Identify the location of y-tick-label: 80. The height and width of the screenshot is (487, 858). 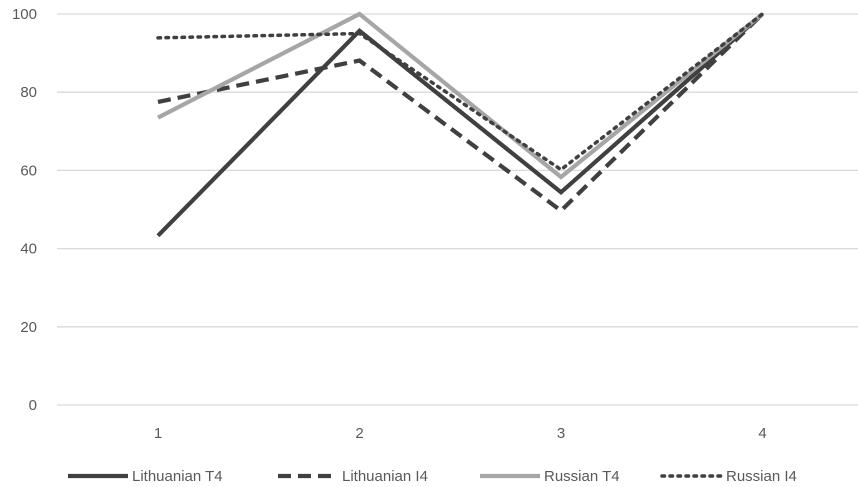
(28, 92).